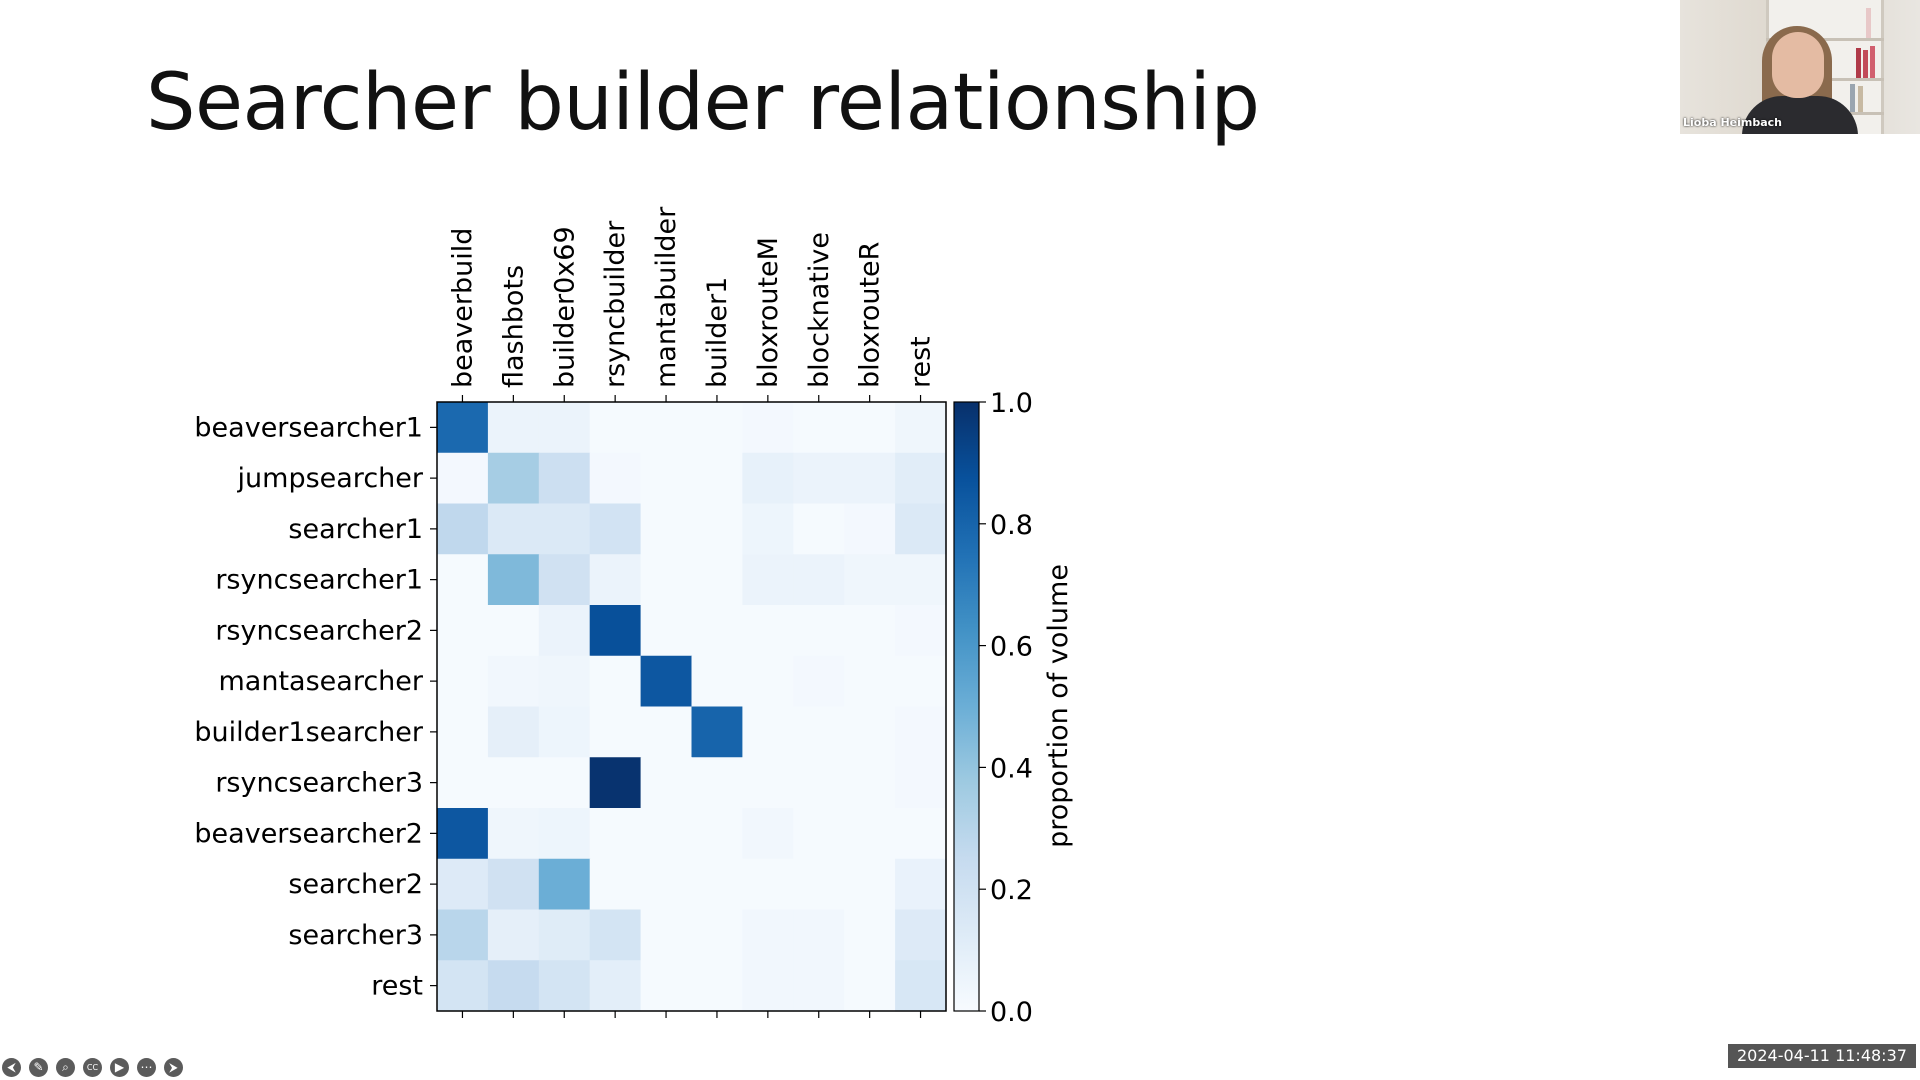  Describe the element at coordinates (330, 478) in the screenshot. I see `row-label: jumpsearcher` at that location.